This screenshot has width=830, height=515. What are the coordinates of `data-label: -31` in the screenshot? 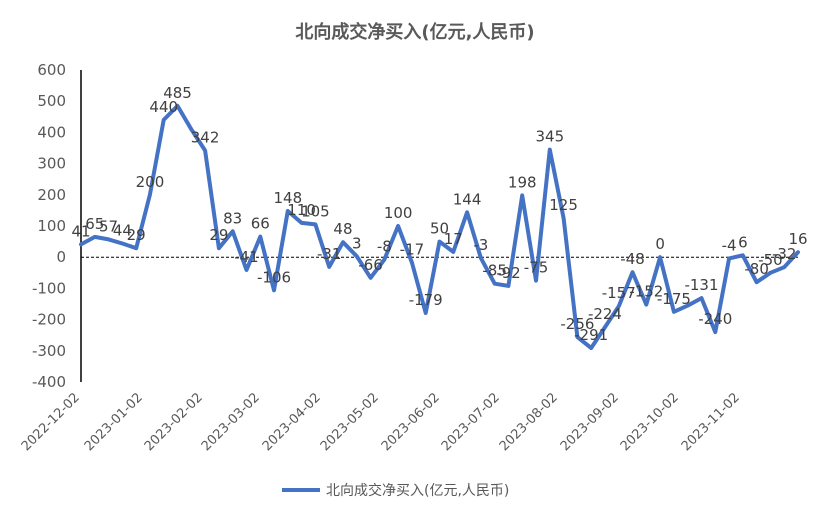 It's located at (329, 254).